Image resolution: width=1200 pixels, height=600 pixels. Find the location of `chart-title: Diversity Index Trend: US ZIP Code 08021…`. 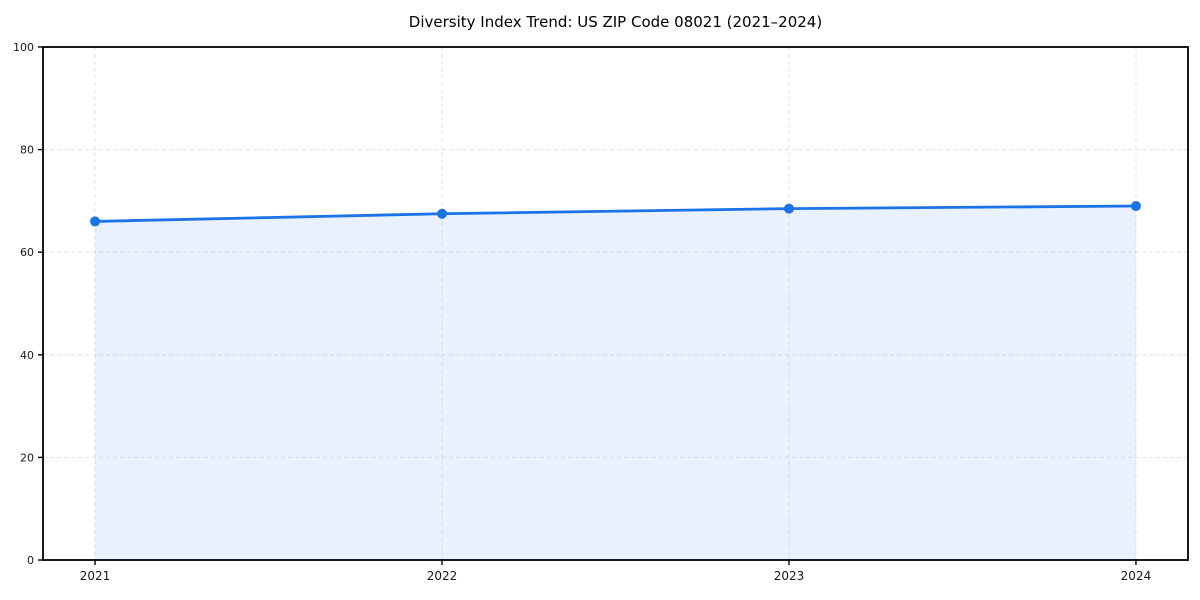

chart-title: Diversity Index Trend: US ZIP Code 08021… is located at coordinates (615, 22).